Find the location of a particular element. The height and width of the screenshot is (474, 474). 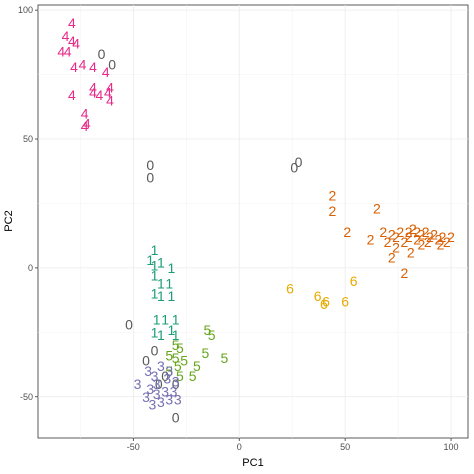

y-tick-label: 100 is located at coordinates (25, 10).